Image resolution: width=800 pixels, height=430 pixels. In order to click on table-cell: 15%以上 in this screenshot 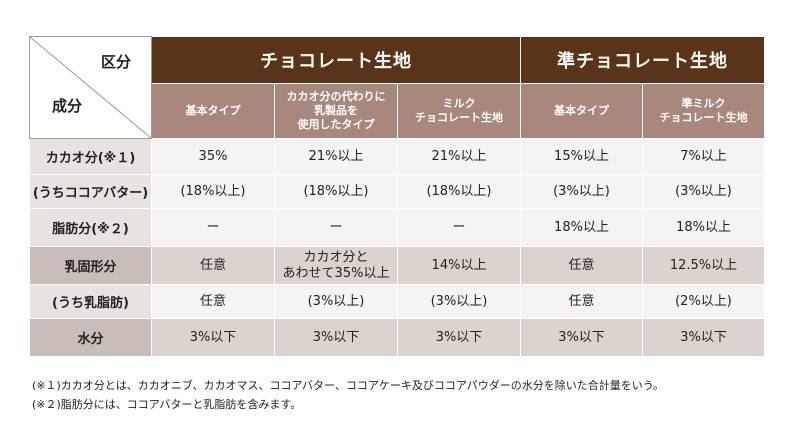, I will do `click(581, 156)`.